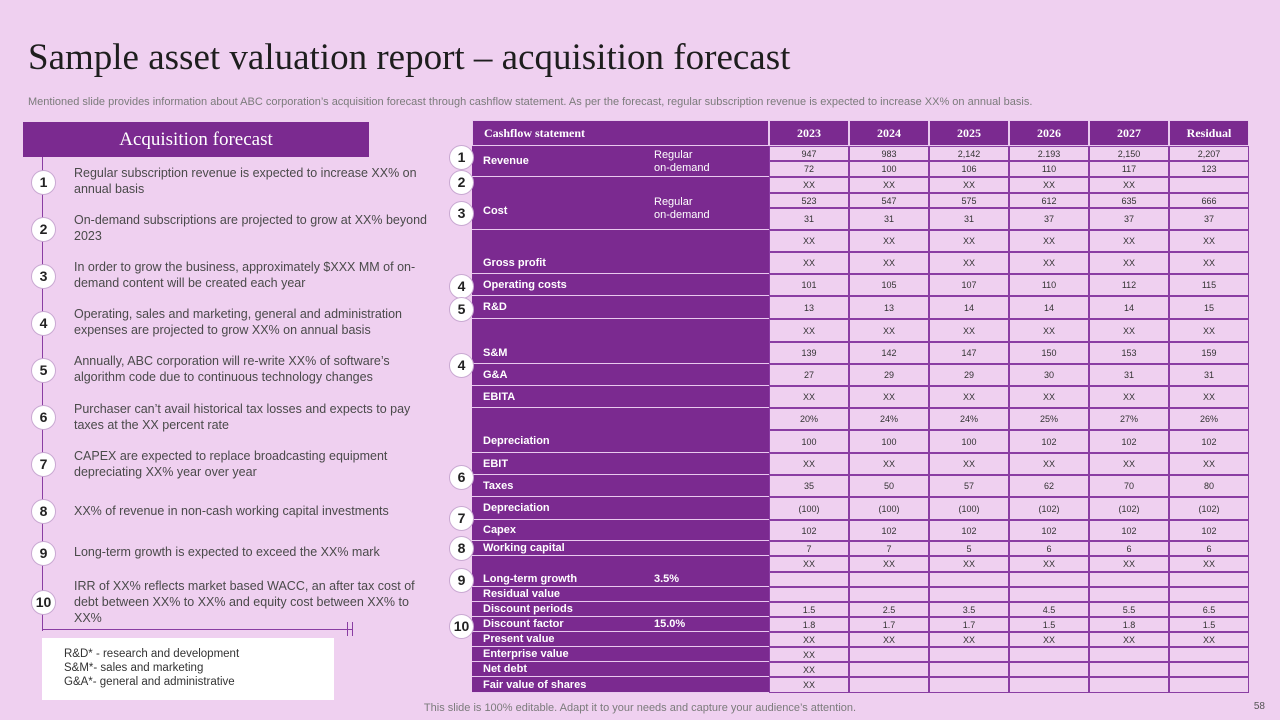 The width and height of the screenshot is (1280, 720). Describe the element at coordinates (969, 486) in the screenshot. I see `table-cell: 57` at that location.